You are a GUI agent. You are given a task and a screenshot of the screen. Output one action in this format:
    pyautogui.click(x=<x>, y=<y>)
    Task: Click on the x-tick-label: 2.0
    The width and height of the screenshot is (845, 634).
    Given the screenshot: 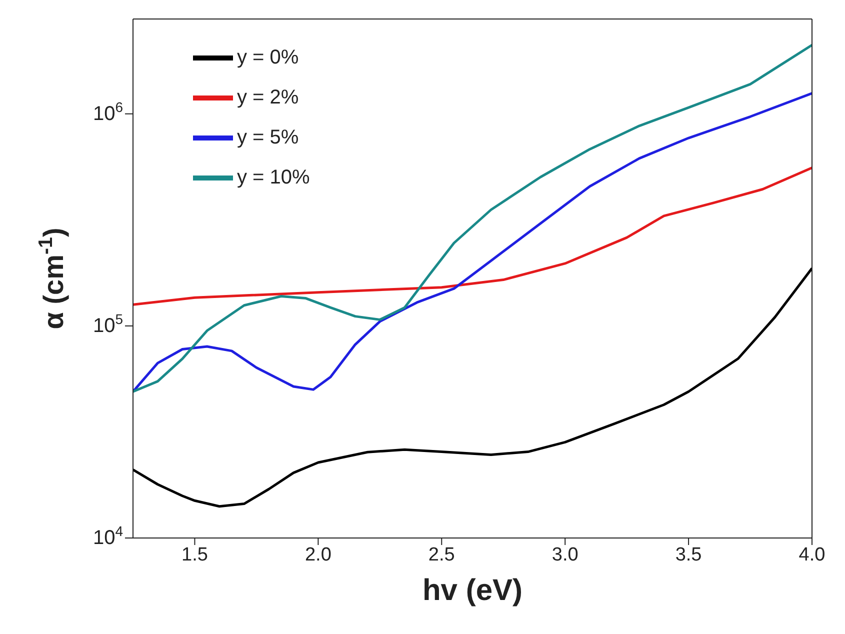 What is the action you would take?
    pyautogui.click(x=318, y=555)
    